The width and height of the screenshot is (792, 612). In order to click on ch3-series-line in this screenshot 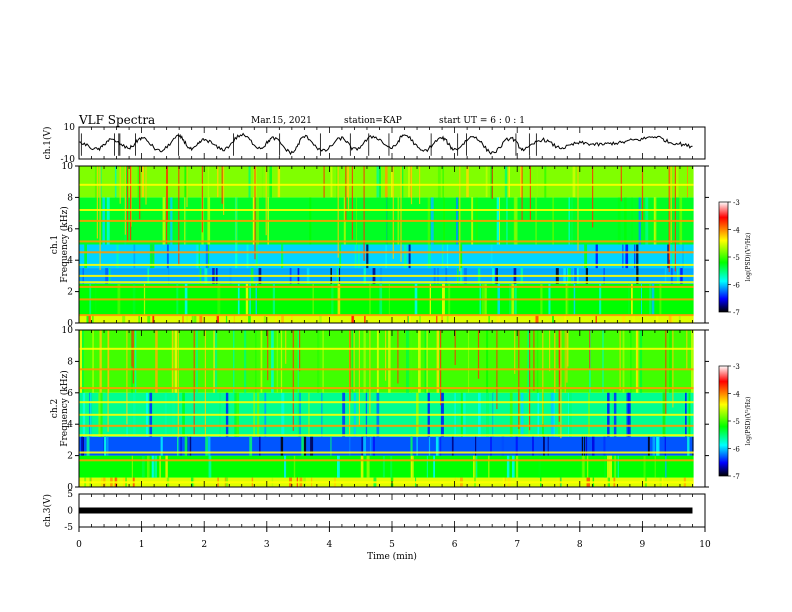, I will do `click(386, 510)`.